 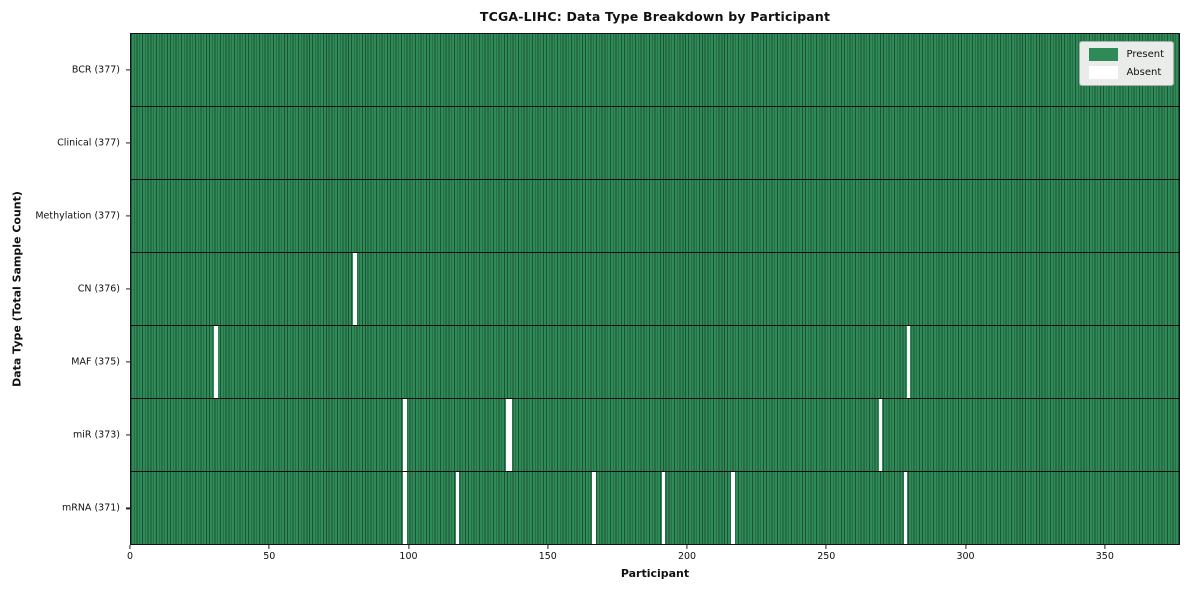 What do you see at coordinates (655, 573) in the screenshot?
I see `x-axis-label: Participant` at bounding box center [655, 573].